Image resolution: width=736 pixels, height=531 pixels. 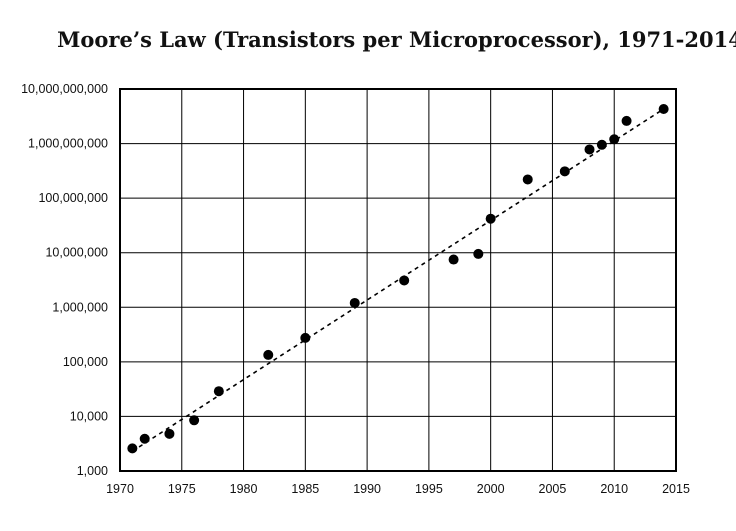 What do you see at coordinates (553, 489) in the screenshot?
I see `x-tick-label: 2005` at bounding box center [553, 489].